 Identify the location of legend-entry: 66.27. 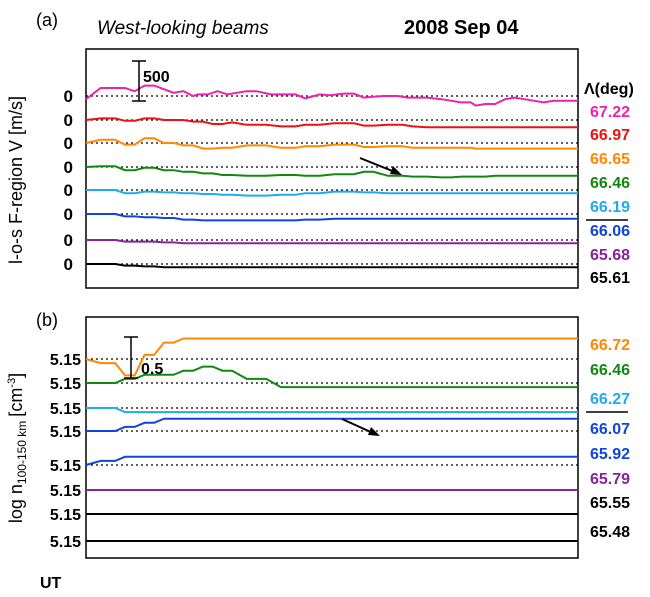
(610, 399).